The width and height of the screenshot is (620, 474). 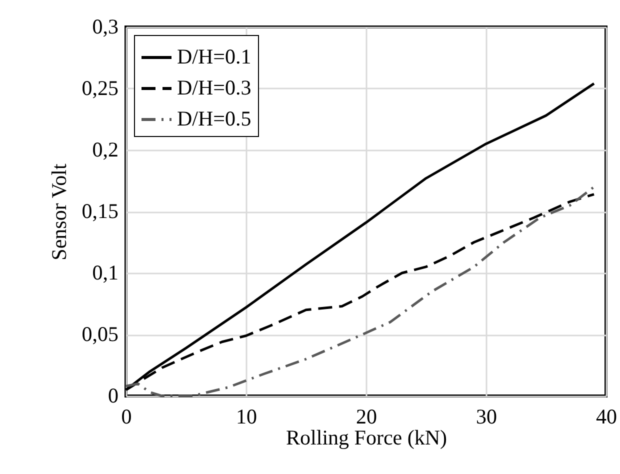 What do you see at coordinates (113, 396) in the screenshot?
I see `y-tick-label: 0` at bounding box center [113, 396].